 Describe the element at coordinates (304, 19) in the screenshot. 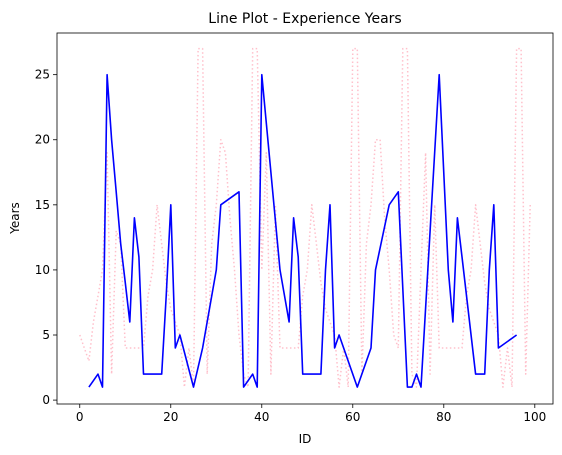

I see `chart-title: Line Plot - Experience Years` at that location.